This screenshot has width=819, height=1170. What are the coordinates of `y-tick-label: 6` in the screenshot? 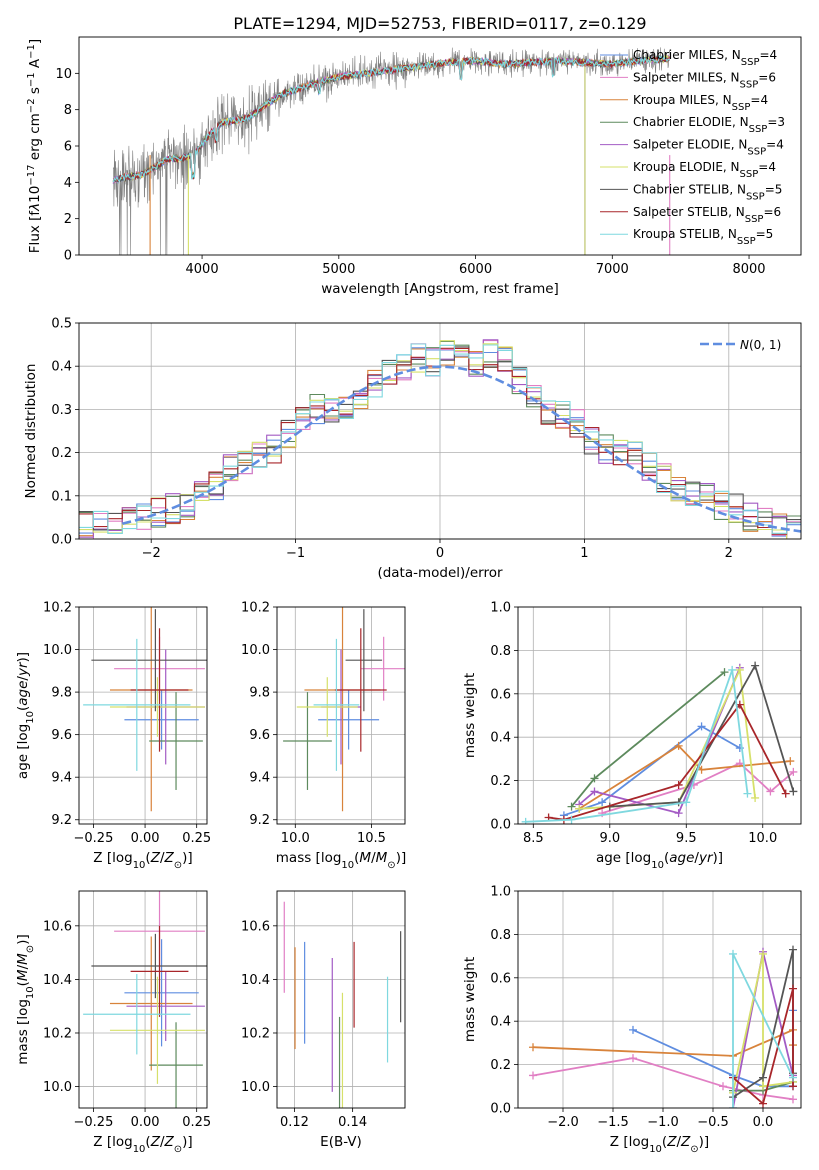 It's located at (68, 147).